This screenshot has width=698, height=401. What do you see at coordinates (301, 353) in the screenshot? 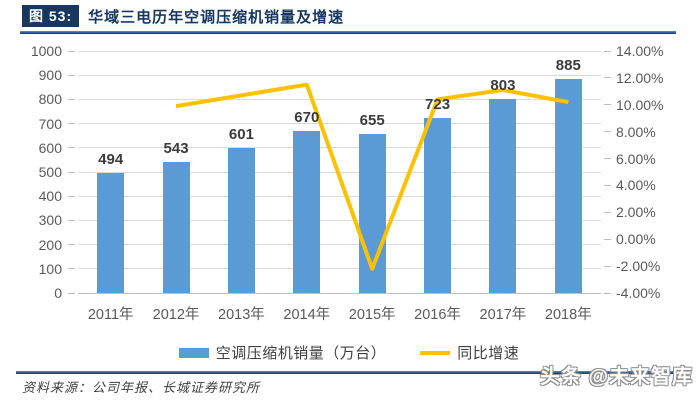
I see `legend-label-sales: 空调压缩机销量（万台）` at bounding box center [301, 353].